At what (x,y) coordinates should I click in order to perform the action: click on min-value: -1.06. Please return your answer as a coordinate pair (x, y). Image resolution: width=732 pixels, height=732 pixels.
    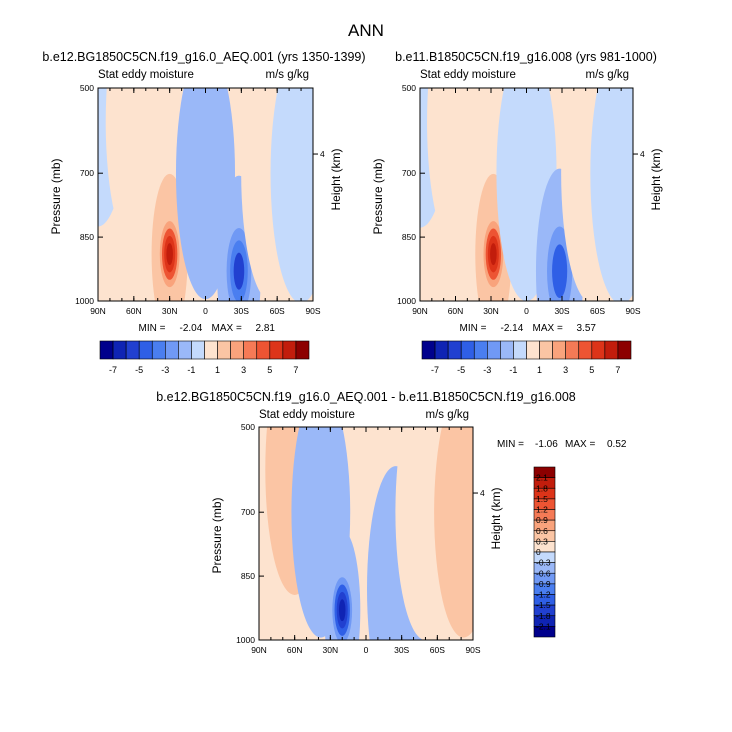
    Looking at the image, I should click on (546, 444).